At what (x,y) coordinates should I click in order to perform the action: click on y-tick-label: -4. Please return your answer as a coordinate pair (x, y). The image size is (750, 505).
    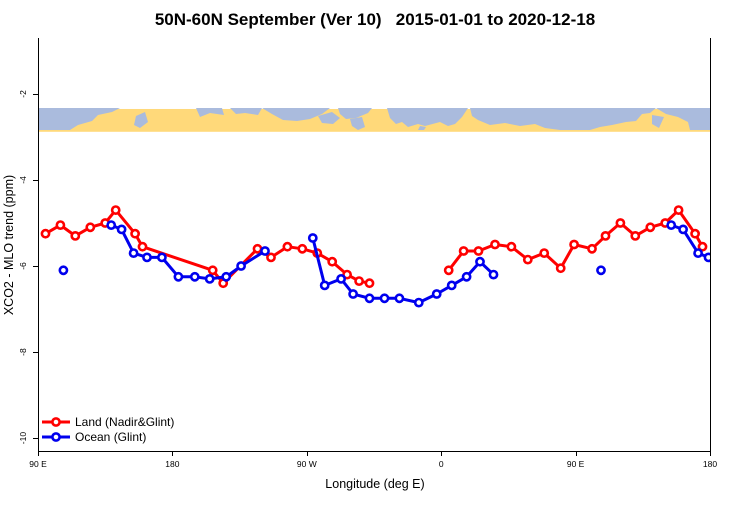
    Looking at the image, I should click on (23, 180).